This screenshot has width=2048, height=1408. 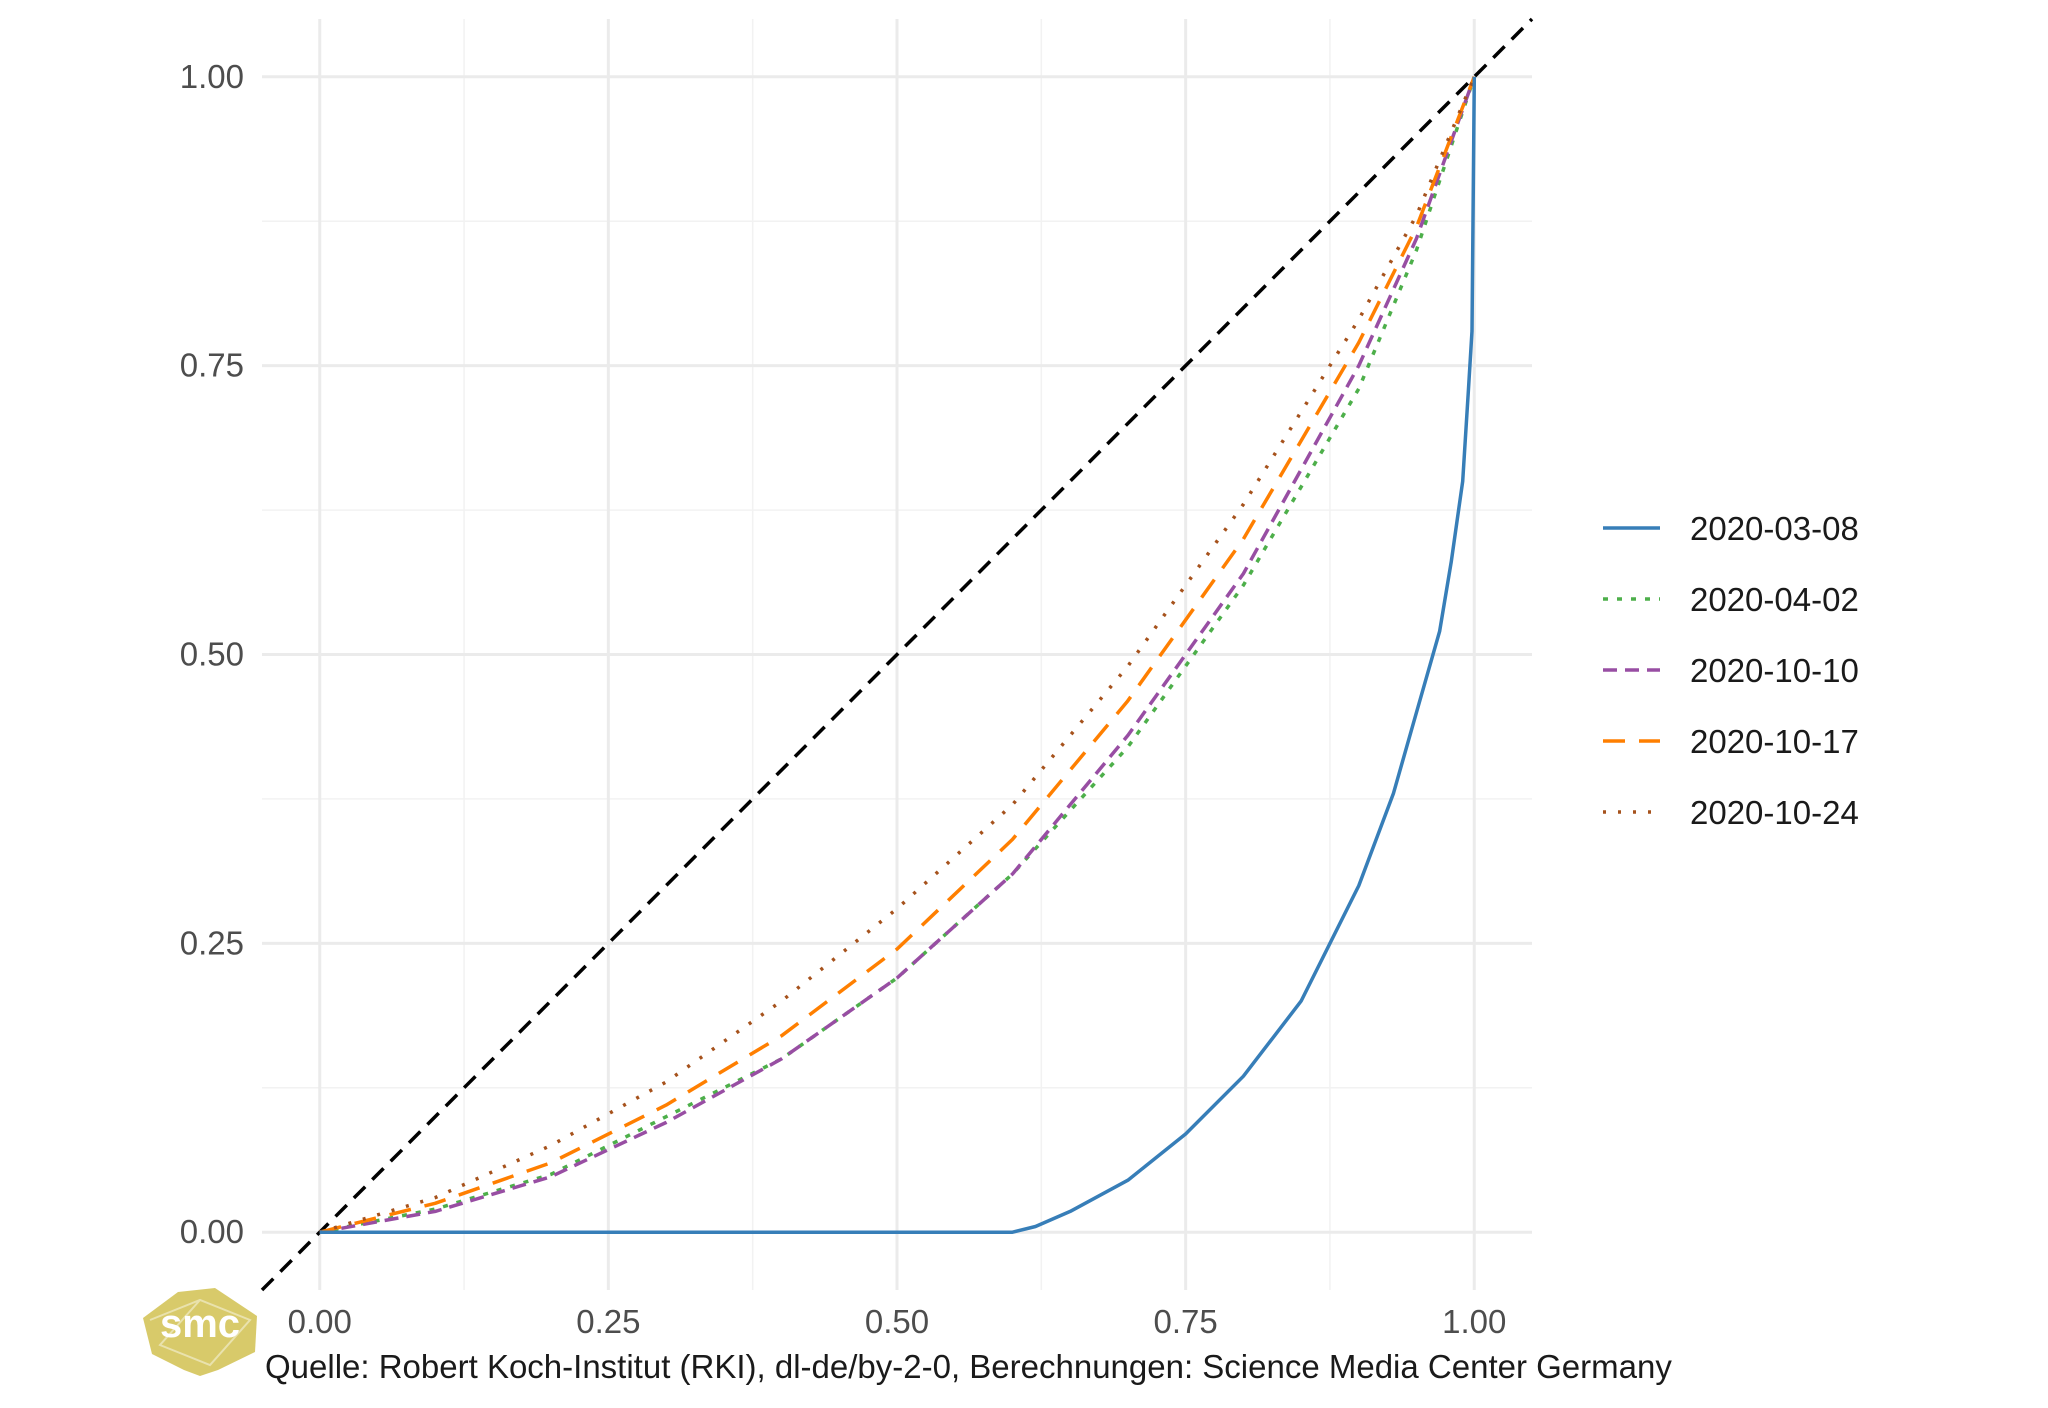 What do you see at coordinates (1474, 1321) in the screenshot?
I see `x-tick-label: 1.00` at bounding box center [1474, 1321].